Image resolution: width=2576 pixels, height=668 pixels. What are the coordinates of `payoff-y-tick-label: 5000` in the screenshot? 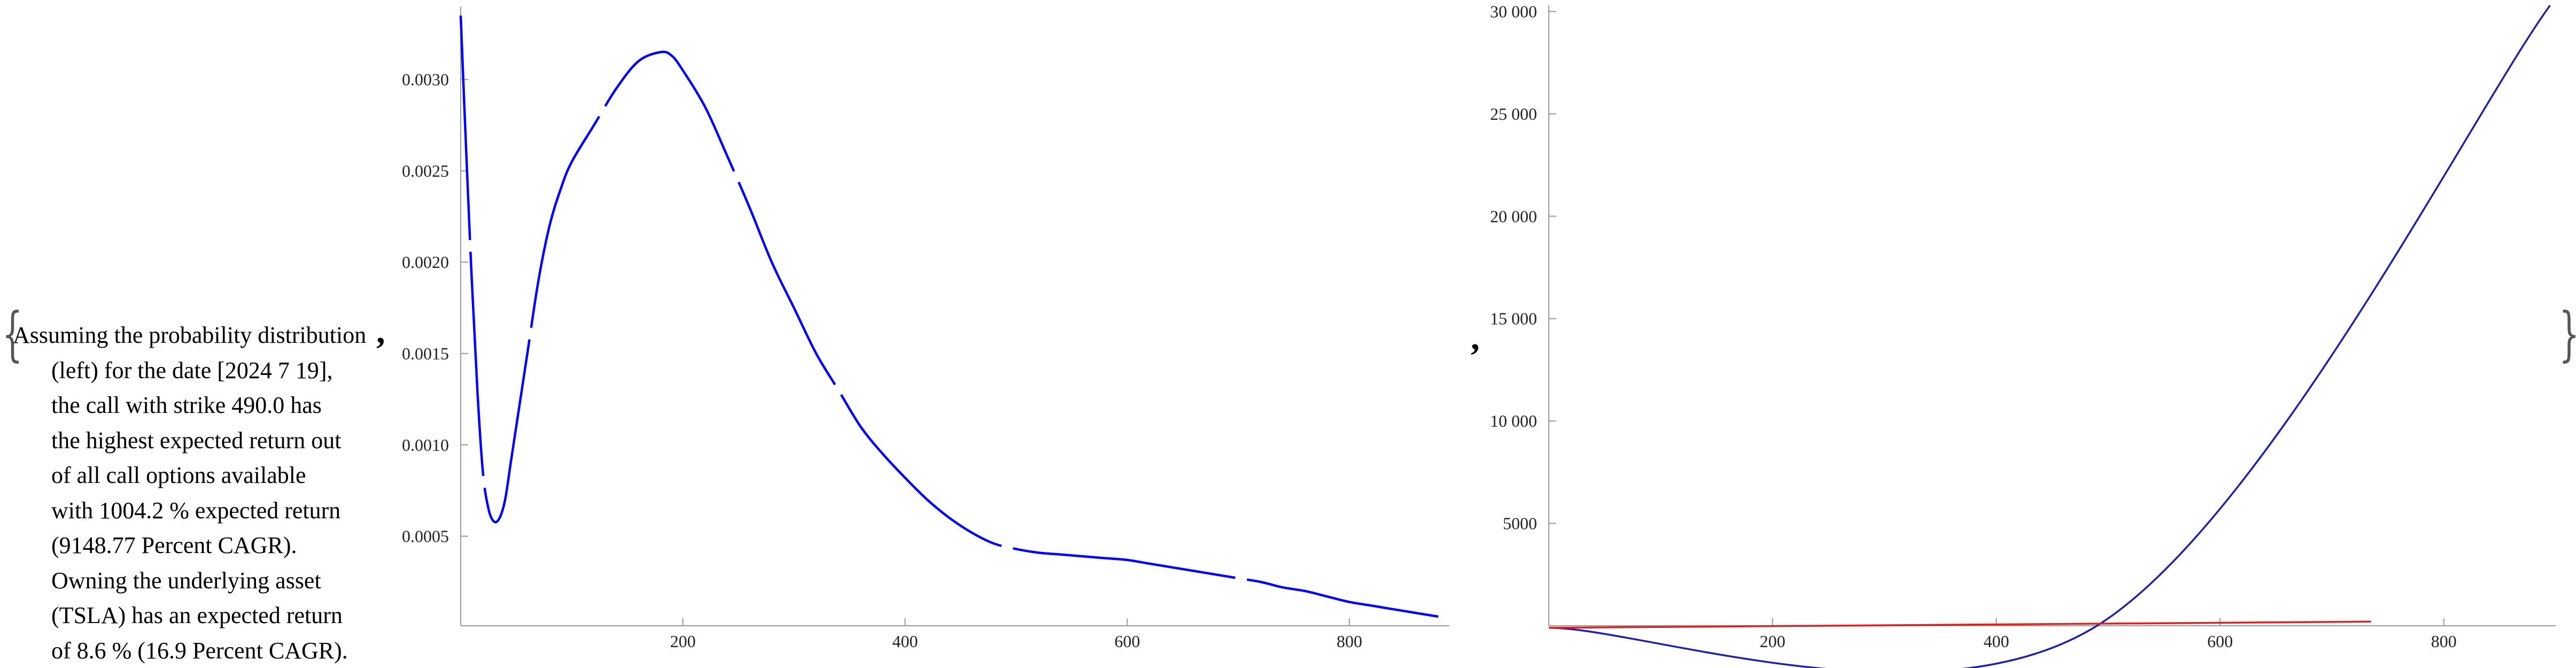 It's located at (1520, 523).